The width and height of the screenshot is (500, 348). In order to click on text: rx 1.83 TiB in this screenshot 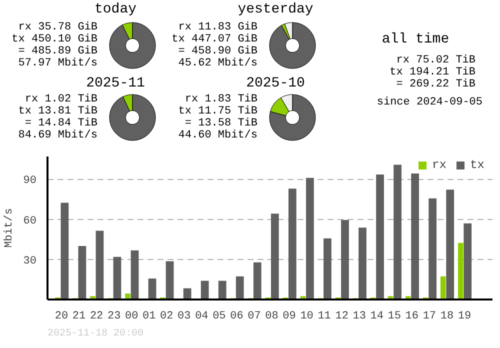, I will do `click(221, 100)`.